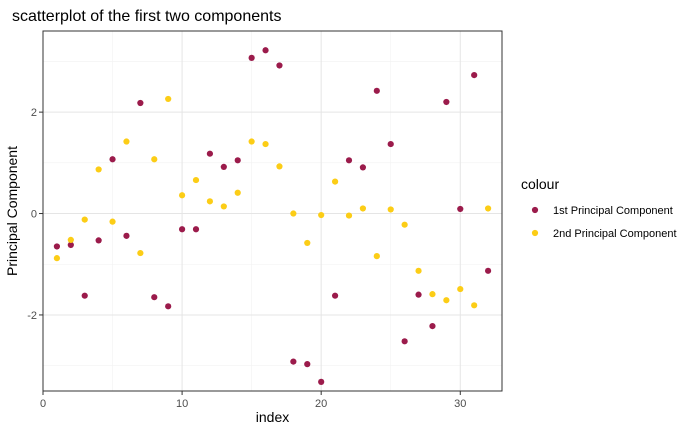  What do you see at coordinates (182, 404) in the screenshot?
I see `x-tick-label: 10` at bounding box center [182, 404].